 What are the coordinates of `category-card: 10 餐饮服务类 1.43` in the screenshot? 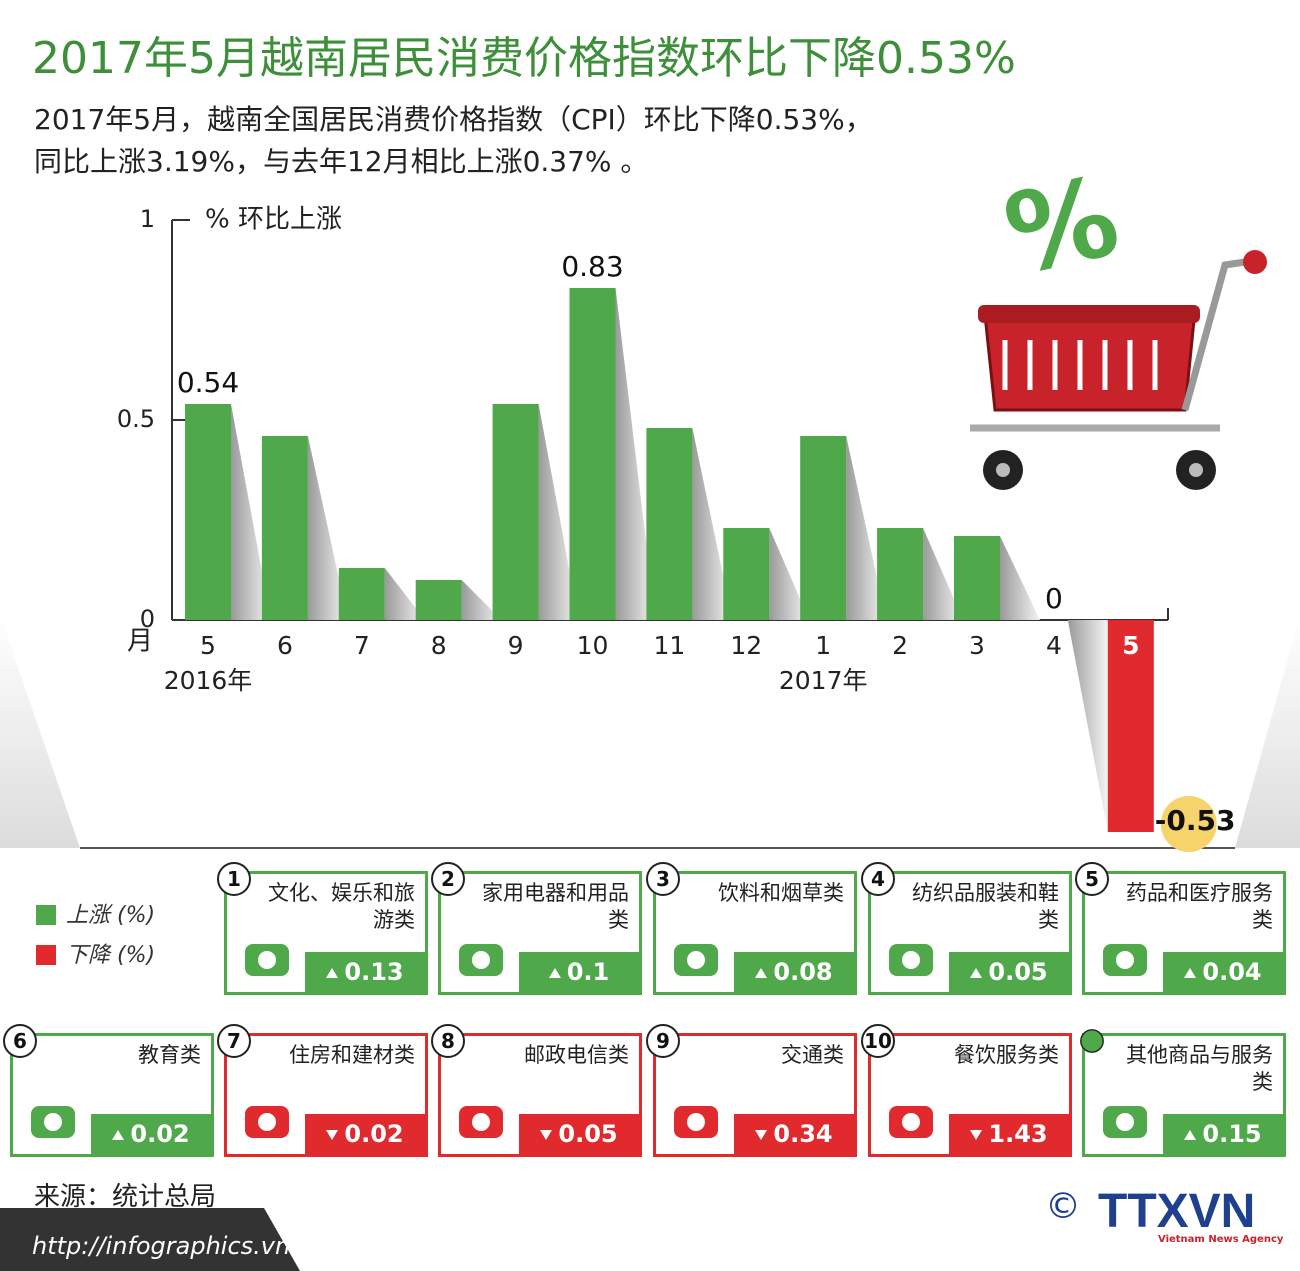 It's located at (966, 1090).